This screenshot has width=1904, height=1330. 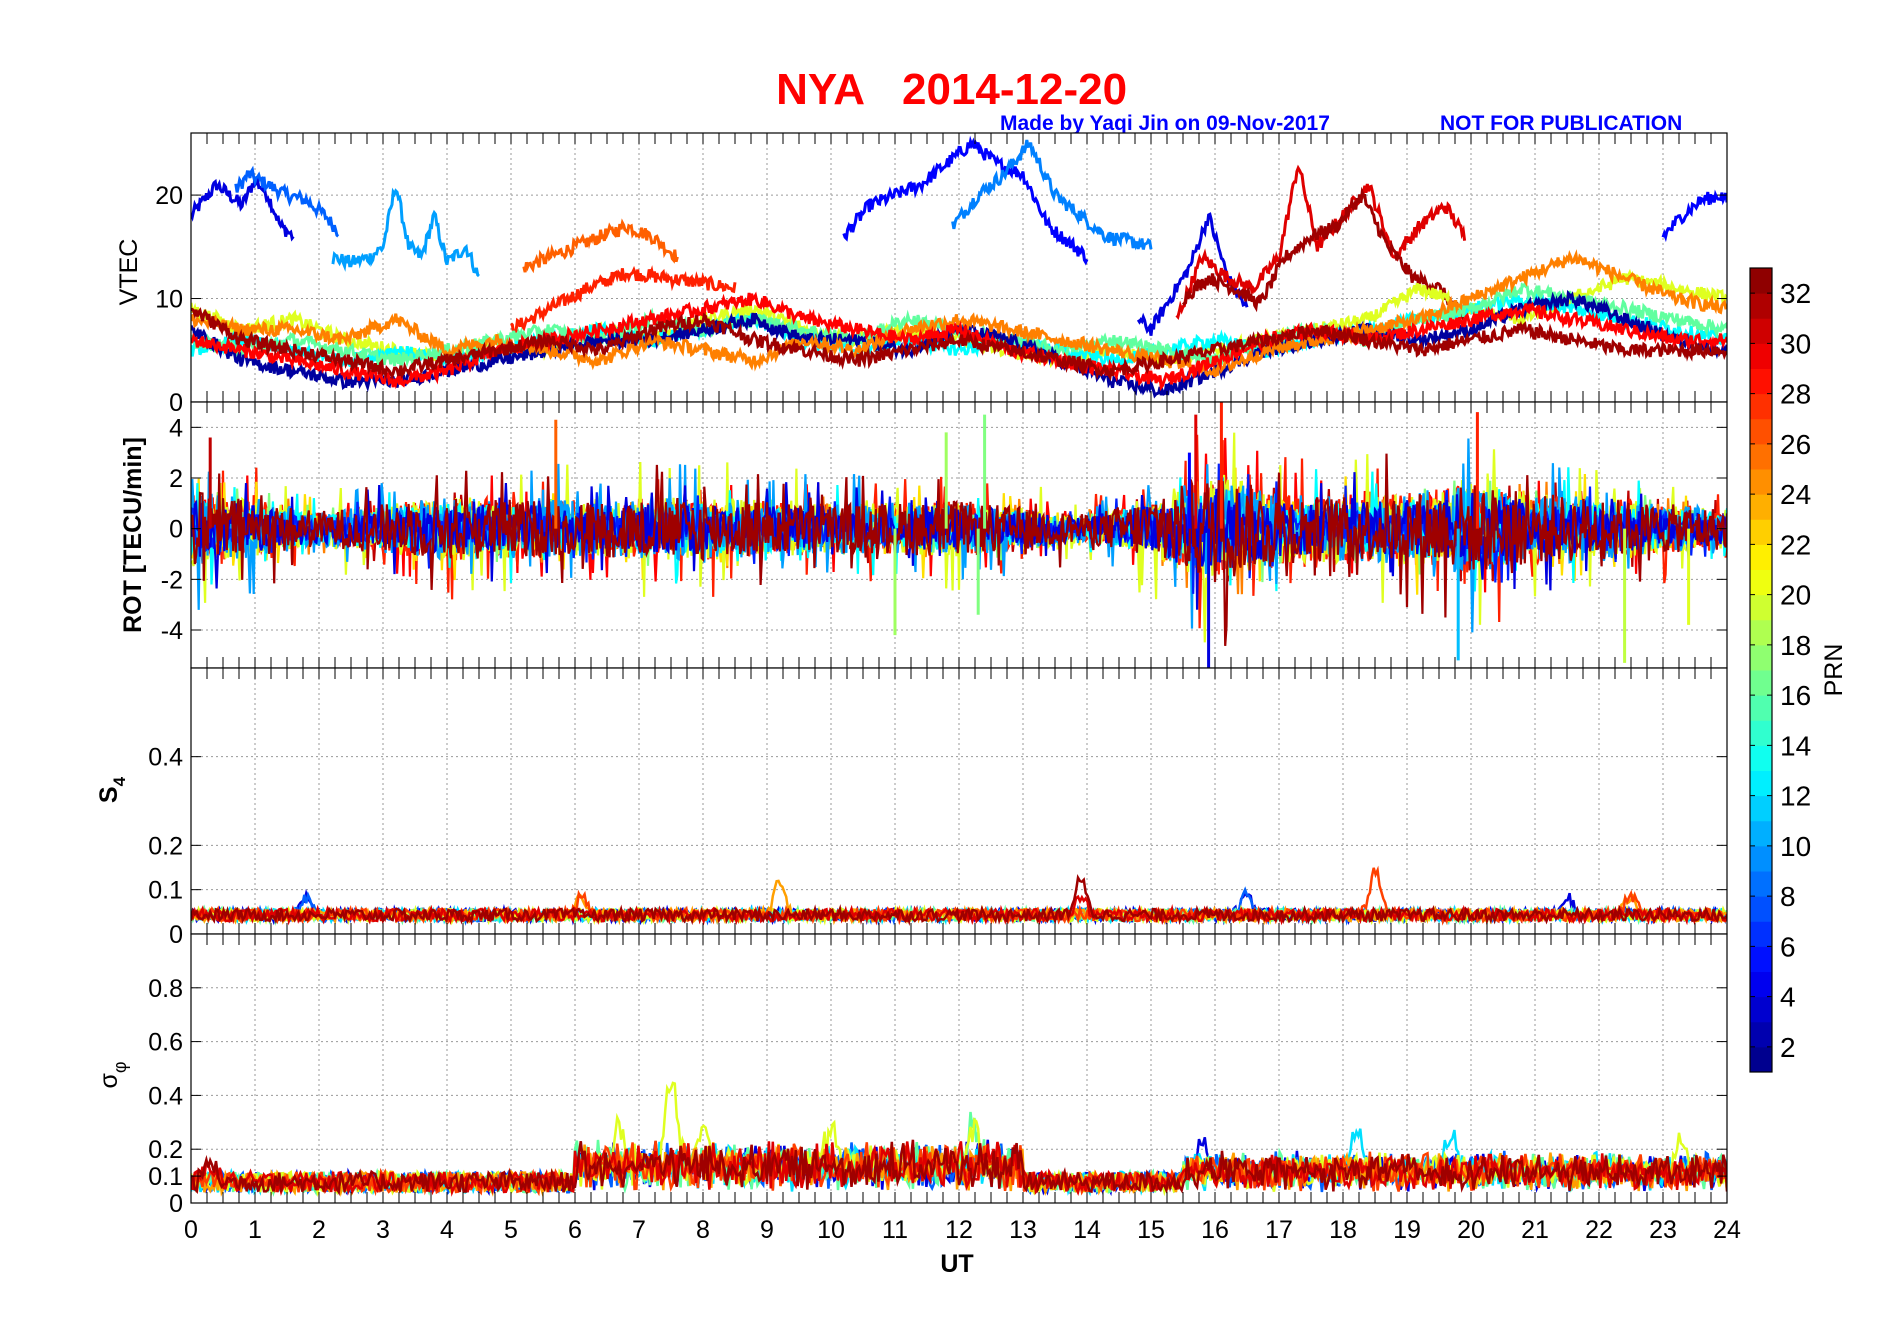 I want to click on x-tick-label: 13, so click(x=1023, y=1230).